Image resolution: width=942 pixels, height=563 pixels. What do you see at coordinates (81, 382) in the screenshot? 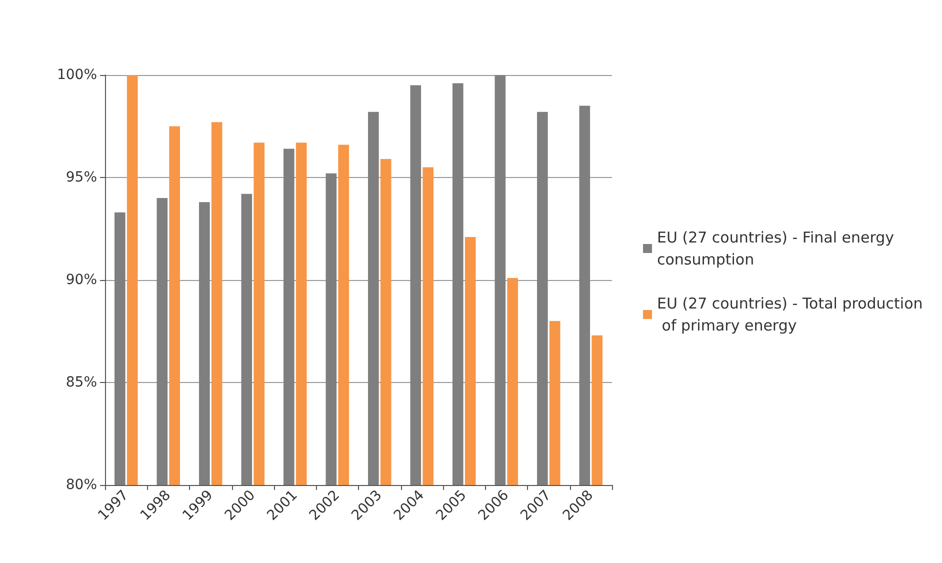
I see `y-tick-label: 85%` at bounding box center [81, 382].